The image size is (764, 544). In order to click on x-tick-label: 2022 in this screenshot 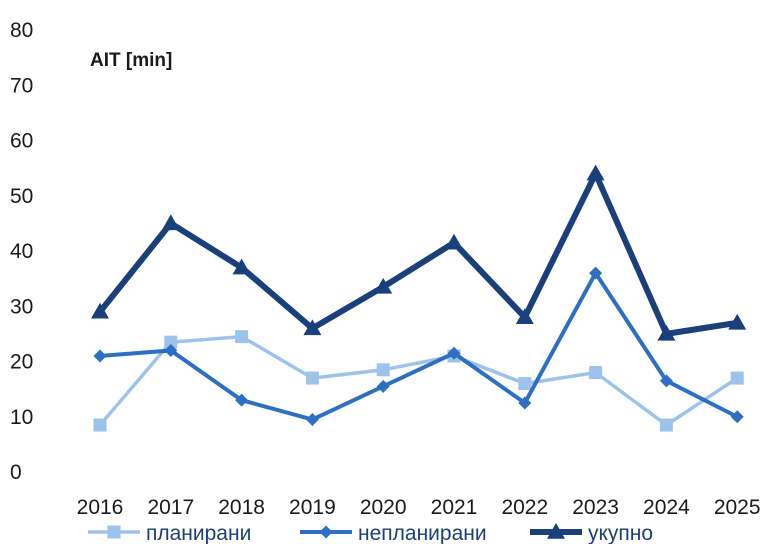, I will do `click(524, 507)`.